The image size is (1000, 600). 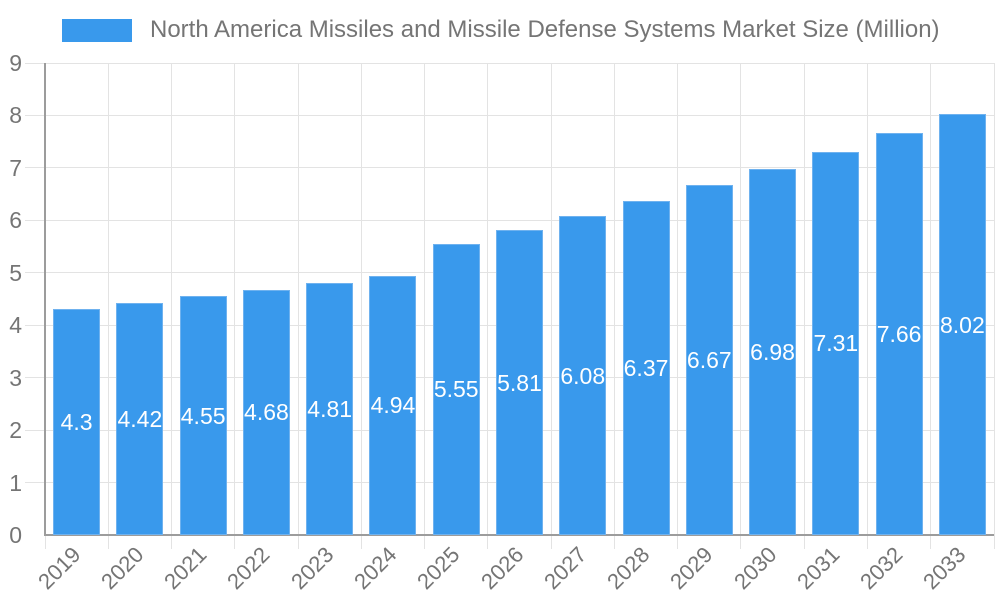 I want to click on bar-value-label: 7.31, so click(x=836, y=343).